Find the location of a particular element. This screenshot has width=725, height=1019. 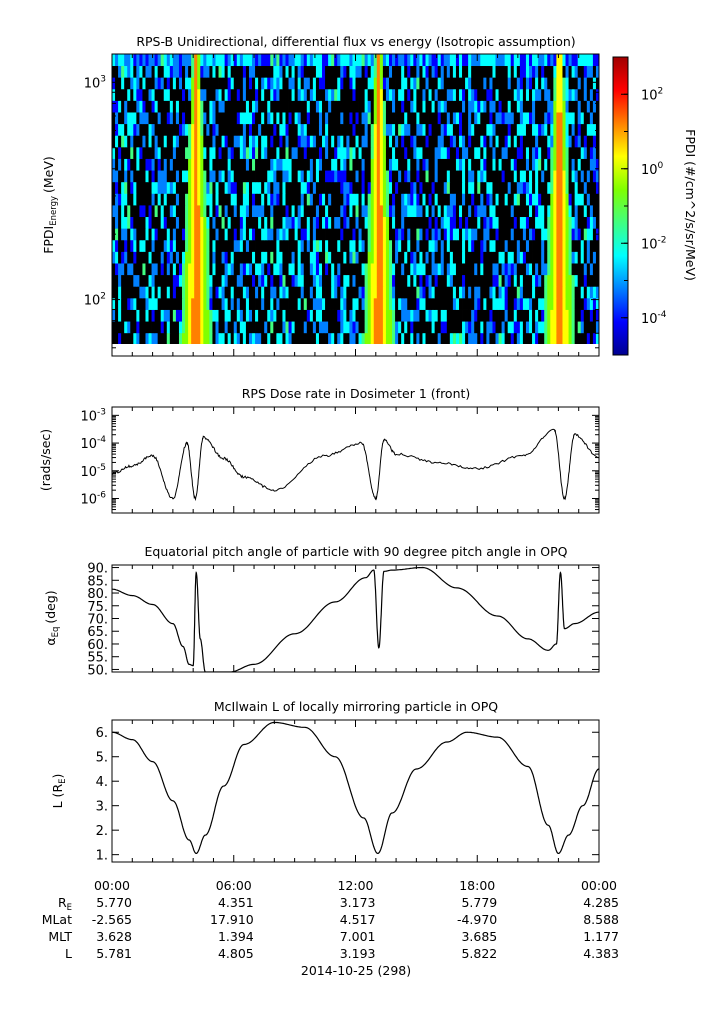

y-tick-label: 75. is located at coordinates (97, 607).